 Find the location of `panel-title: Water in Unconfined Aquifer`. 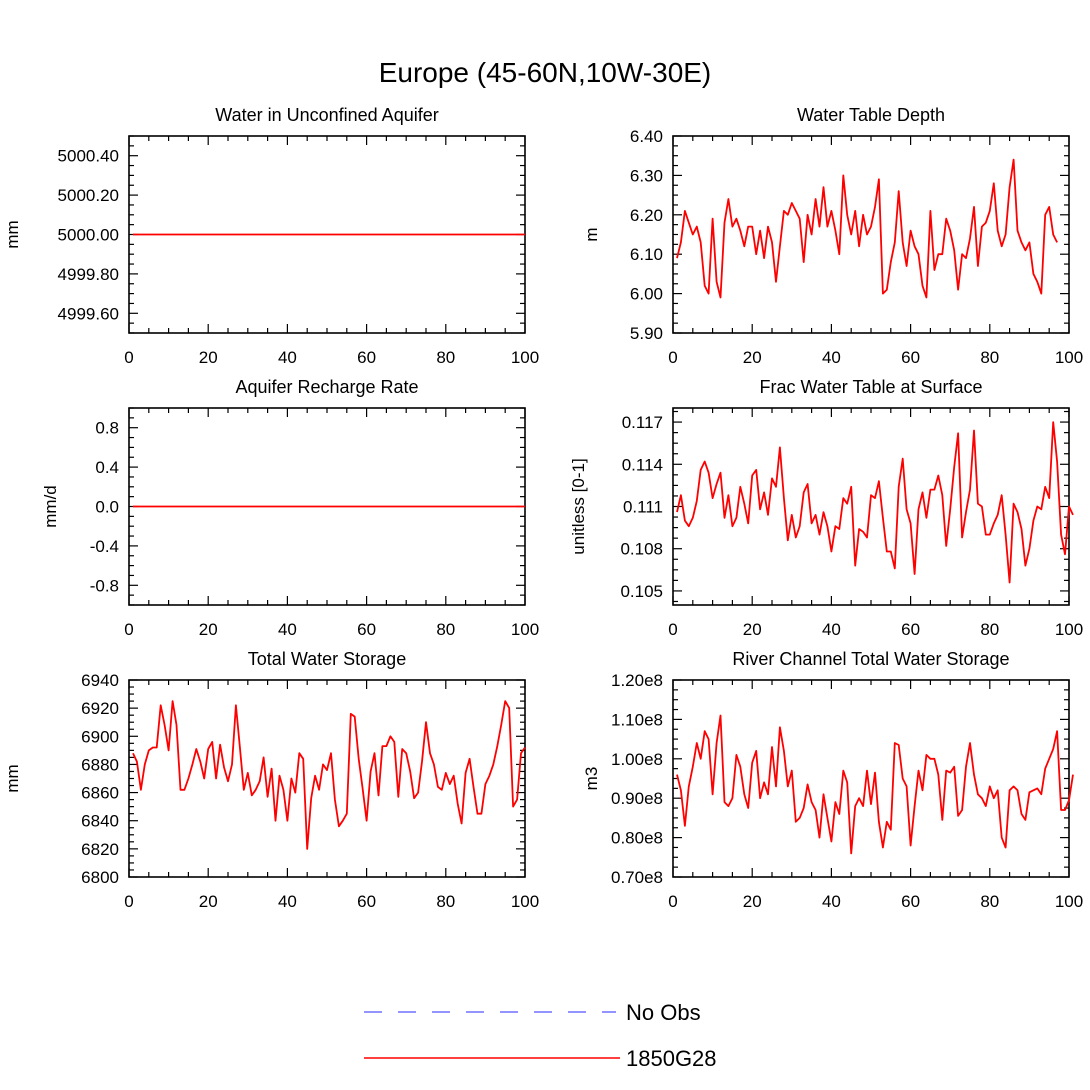

panel-title: Water in Unconfined Aquifer is located at coordinates (326, 115).